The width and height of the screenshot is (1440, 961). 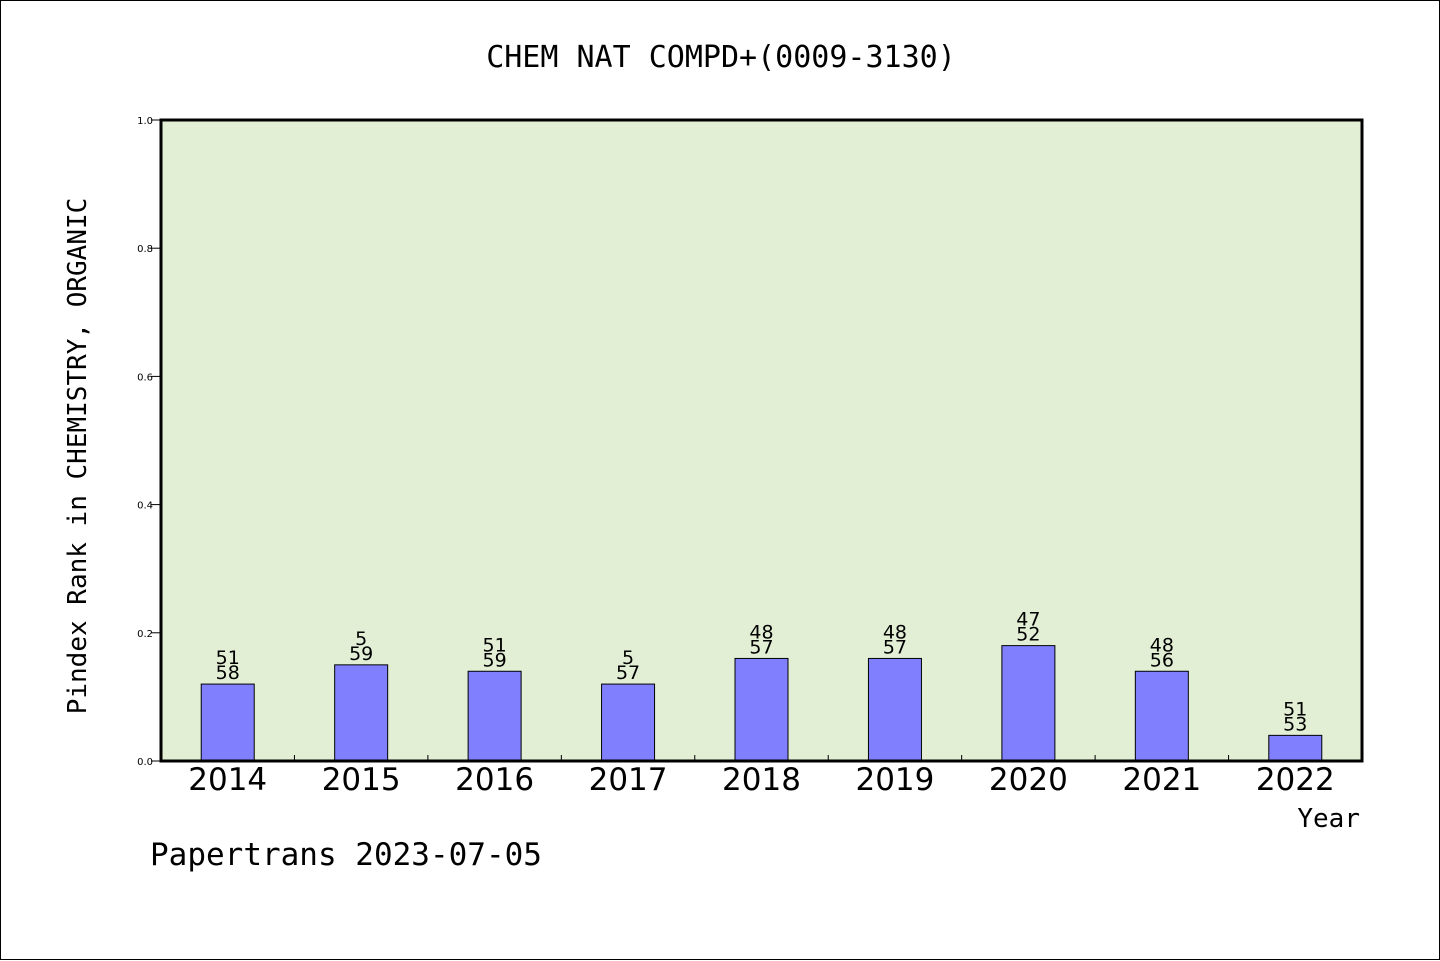 I want to click on x-axis: 2014 2015 2016 2017 2018 2019 2020 2021 2022, so click(x=761, y=776).